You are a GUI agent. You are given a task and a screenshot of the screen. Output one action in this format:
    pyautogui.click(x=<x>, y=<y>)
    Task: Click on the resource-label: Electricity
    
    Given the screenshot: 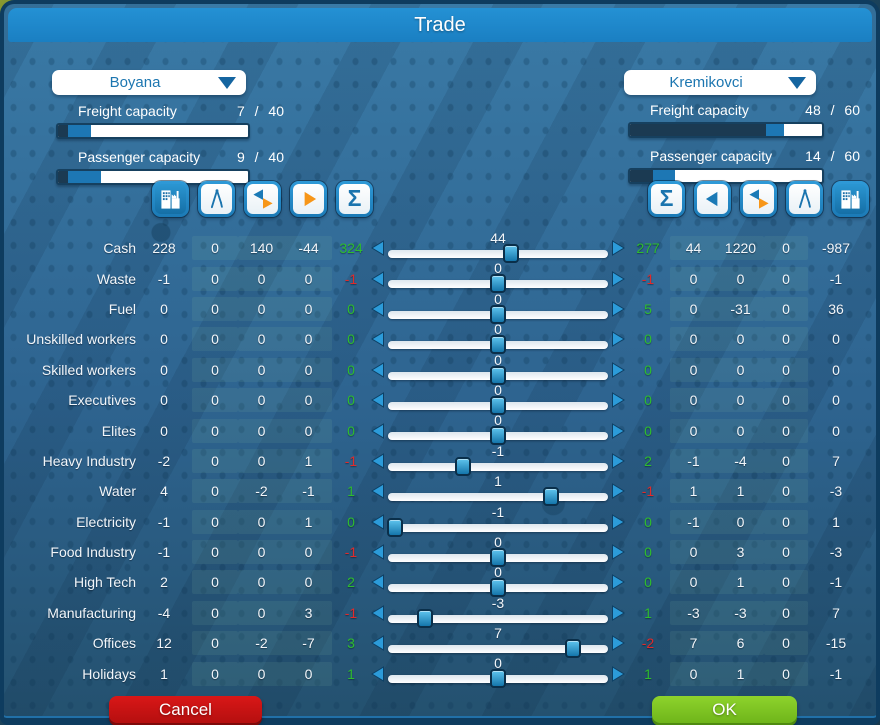 What is the action you would take?
    pyautogui.click(x=106, y=521)
    